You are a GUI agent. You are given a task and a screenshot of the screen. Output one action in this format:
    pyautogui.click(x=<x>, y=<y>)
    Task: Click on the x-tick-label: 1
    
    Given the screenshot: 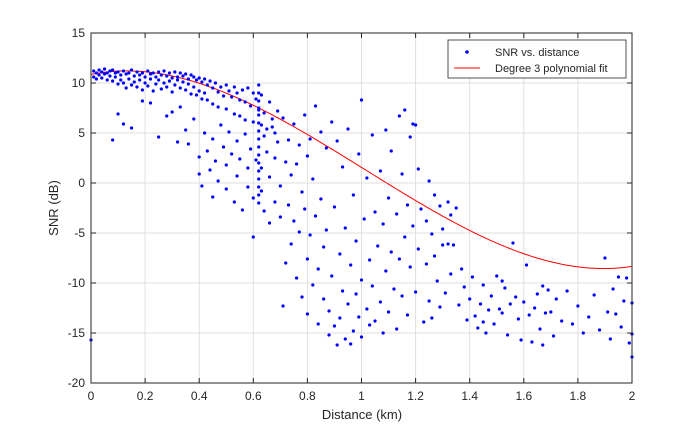 What is the action you would take?
    pyautogui.click(x=361, y=396)
    